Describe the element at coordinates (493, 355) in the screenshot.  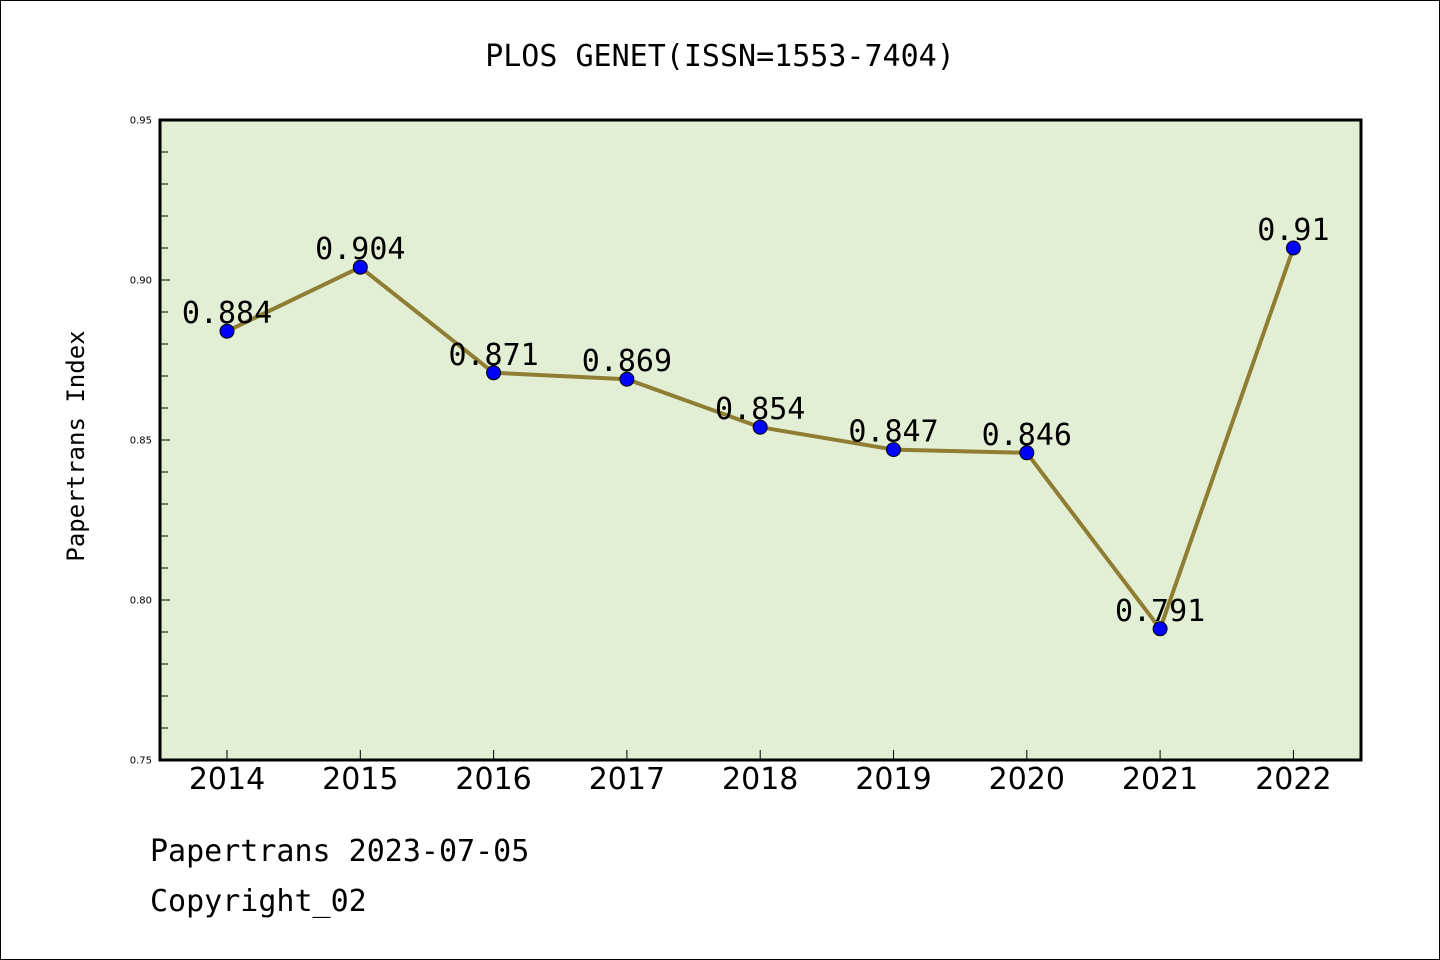
I see `data-label: 0.871` at that location.